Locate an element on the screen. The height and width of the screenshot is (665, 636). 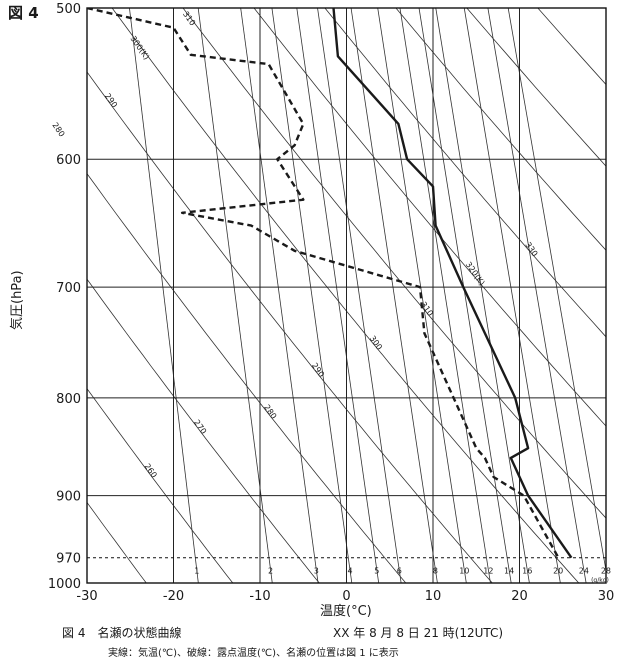
mixing-ratio-label: 10 is located at coordinates (464, 570).